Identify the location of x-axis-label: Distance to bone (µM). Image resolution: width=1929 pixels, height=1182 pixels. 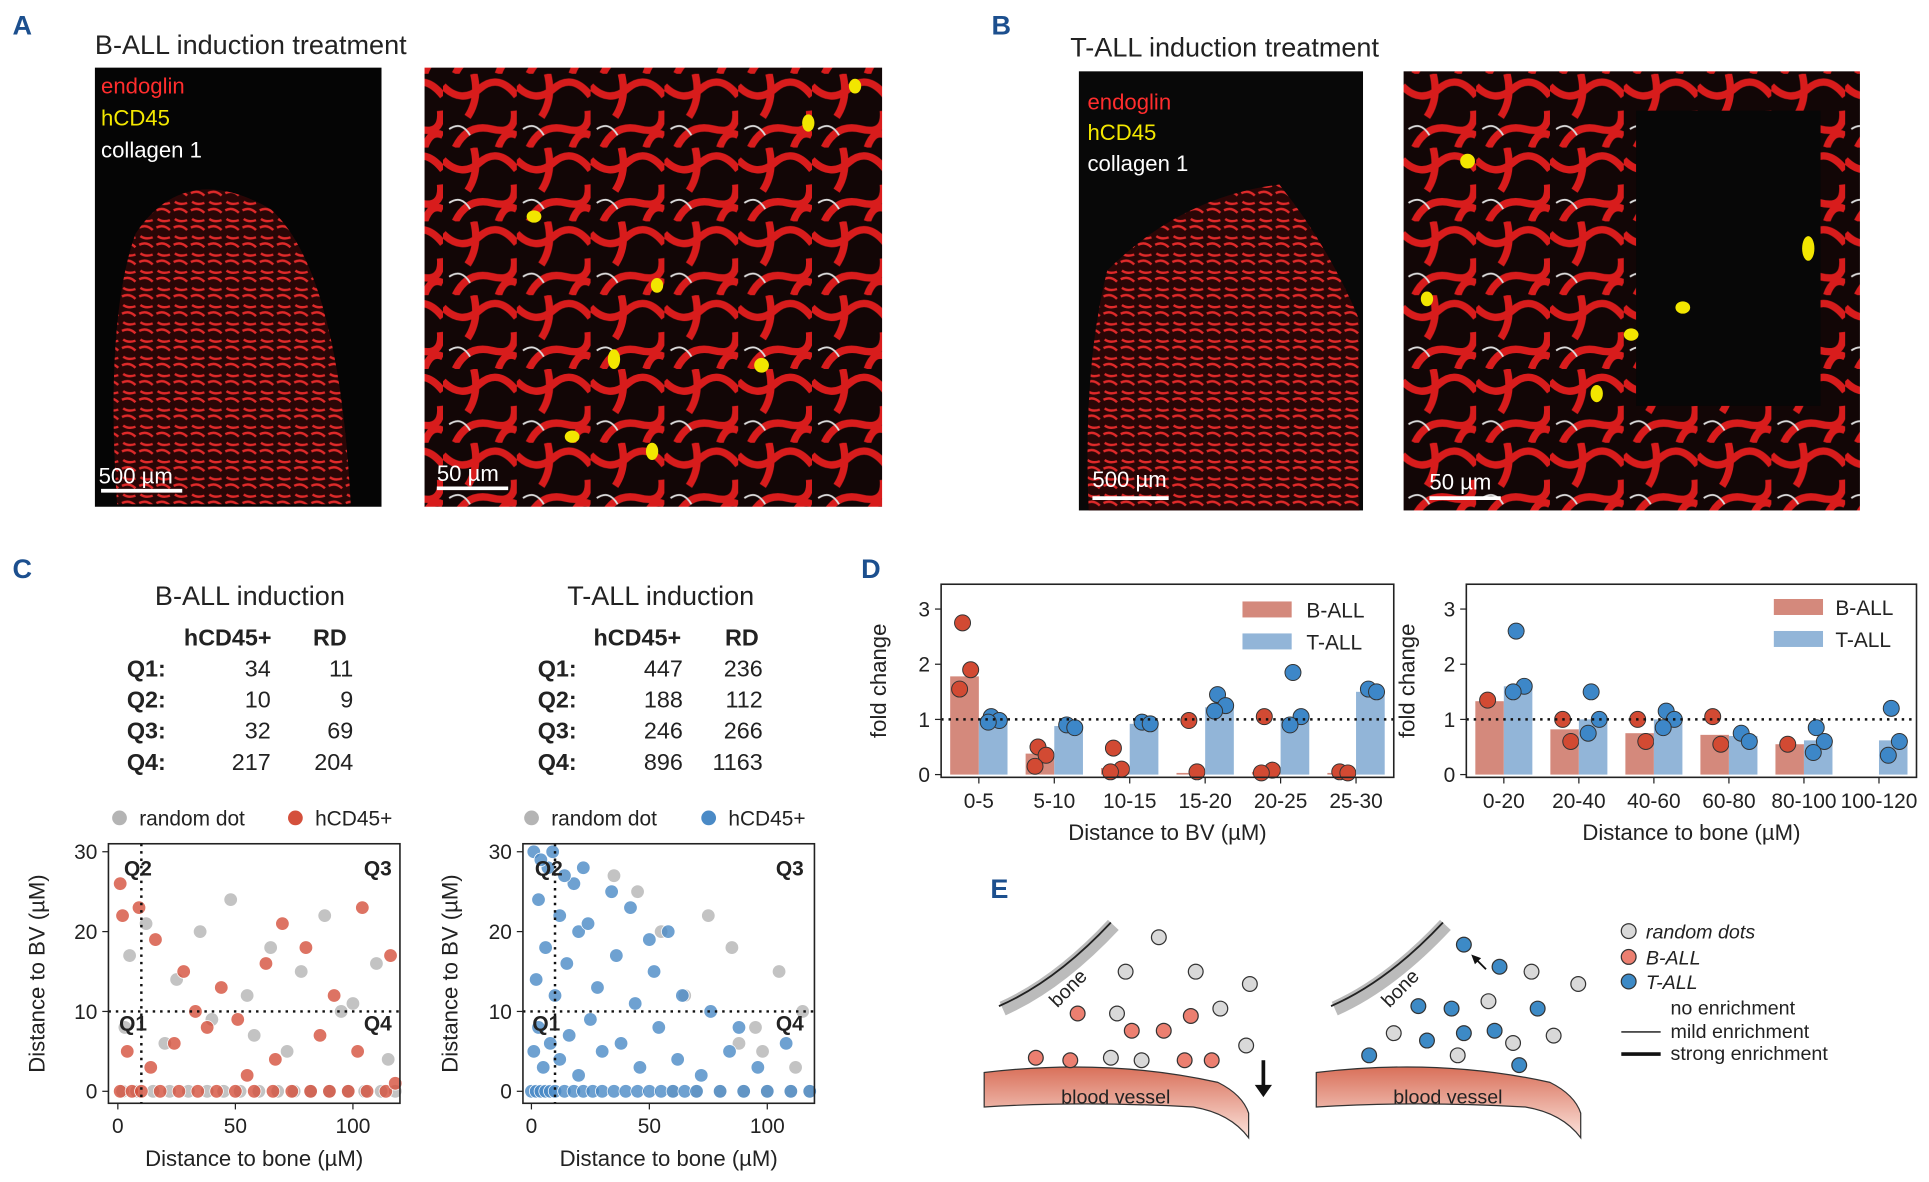
(1691, 832).